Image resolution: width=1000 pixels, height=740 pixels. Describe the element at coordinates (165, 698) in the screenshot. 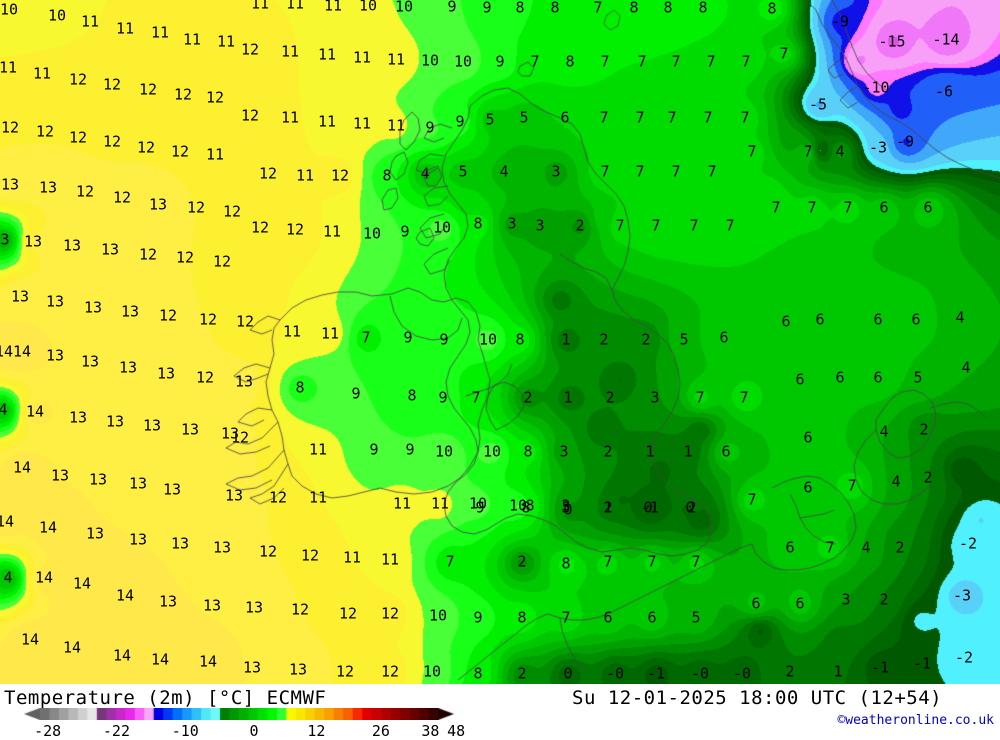

I see `page-title: Temperature (2m) [°C] ECMWF` at that location.